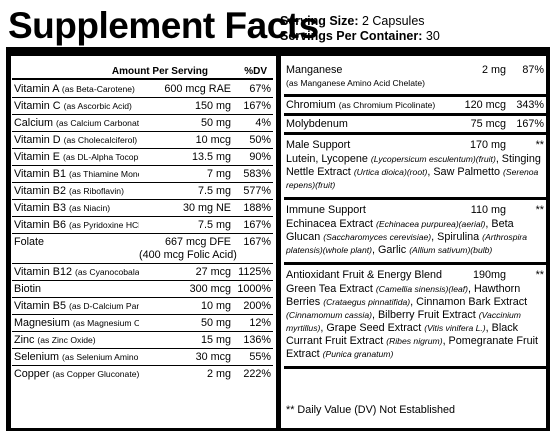 Image resolution: width=556 pixels, height=437 pixels. What do you see at coordinates (387, 105) in the screenshot?
I see `nutrient-source: (as Chromium Picolinate)` at bounding box center [387, 105].